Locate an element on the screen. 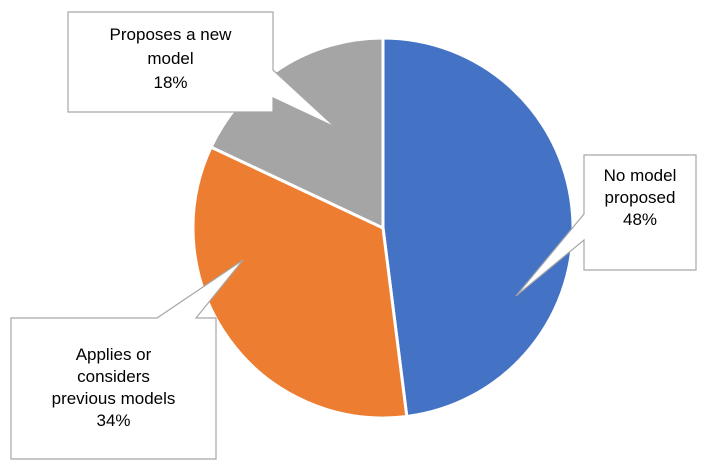 This screenshot has width=704, height=464. callout-1: No model proposed 48% is located at coordinates (606, 225).